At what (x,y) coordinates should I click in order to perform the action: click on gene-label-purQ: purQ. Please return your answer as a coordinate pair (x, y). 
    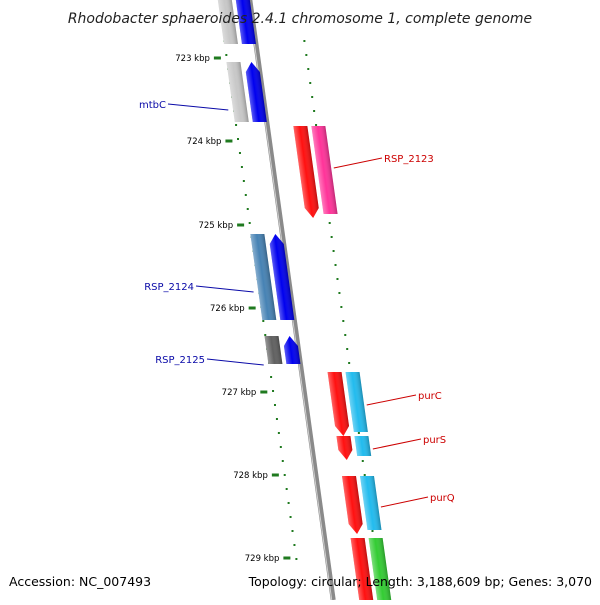
    Looking at the image, I should click on (442, 498).